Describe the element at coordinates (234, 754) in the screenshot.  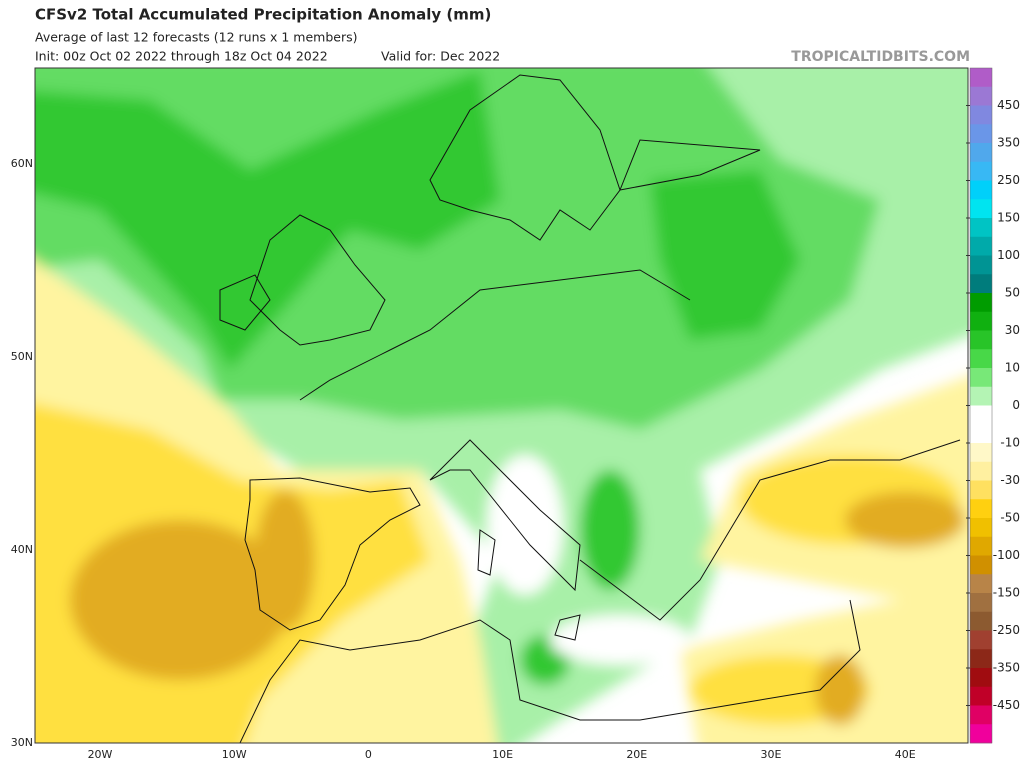
I see `lon-label: 10W` at that location.